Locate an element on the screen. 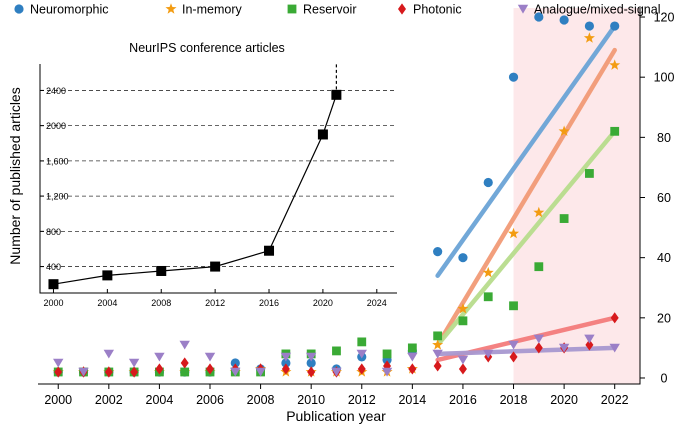 The image size is (685, 427). inset-y-tick-label: 2400 is located at coordinates (56, 91).